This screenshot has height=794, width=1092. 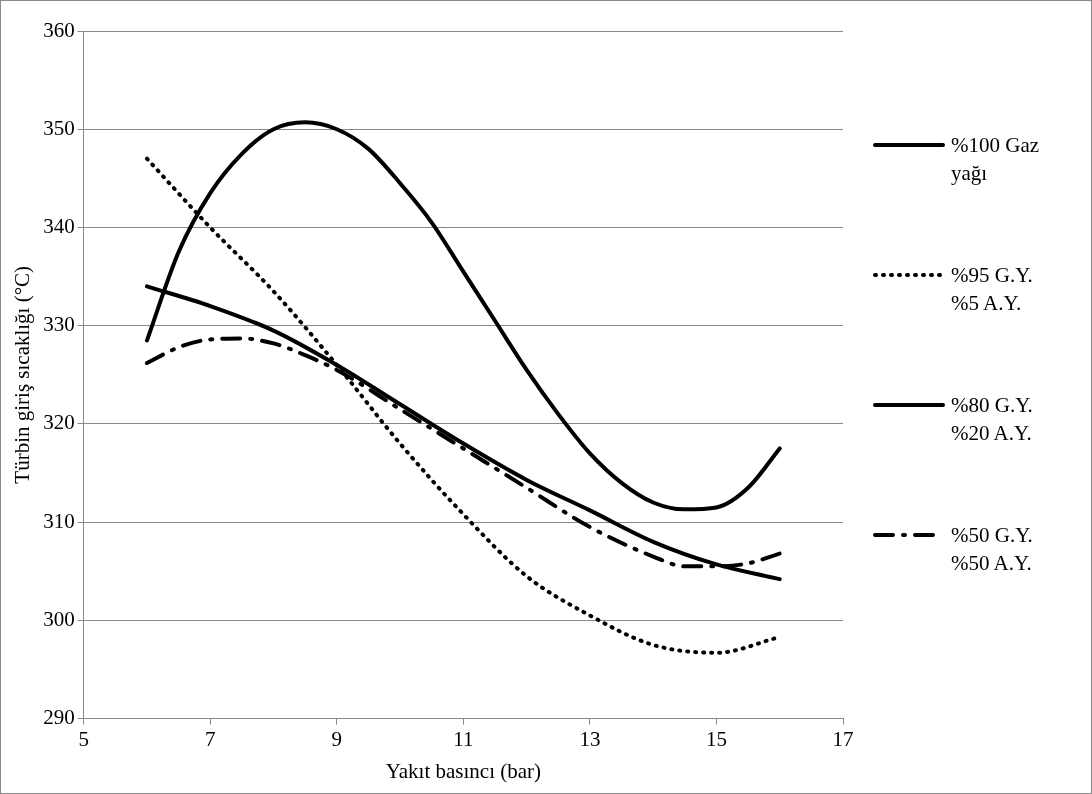 What do you see at coordinates (59, 422) in the screenshot?
I see `y-tick-label: 320` at bounding box center [59, 422].